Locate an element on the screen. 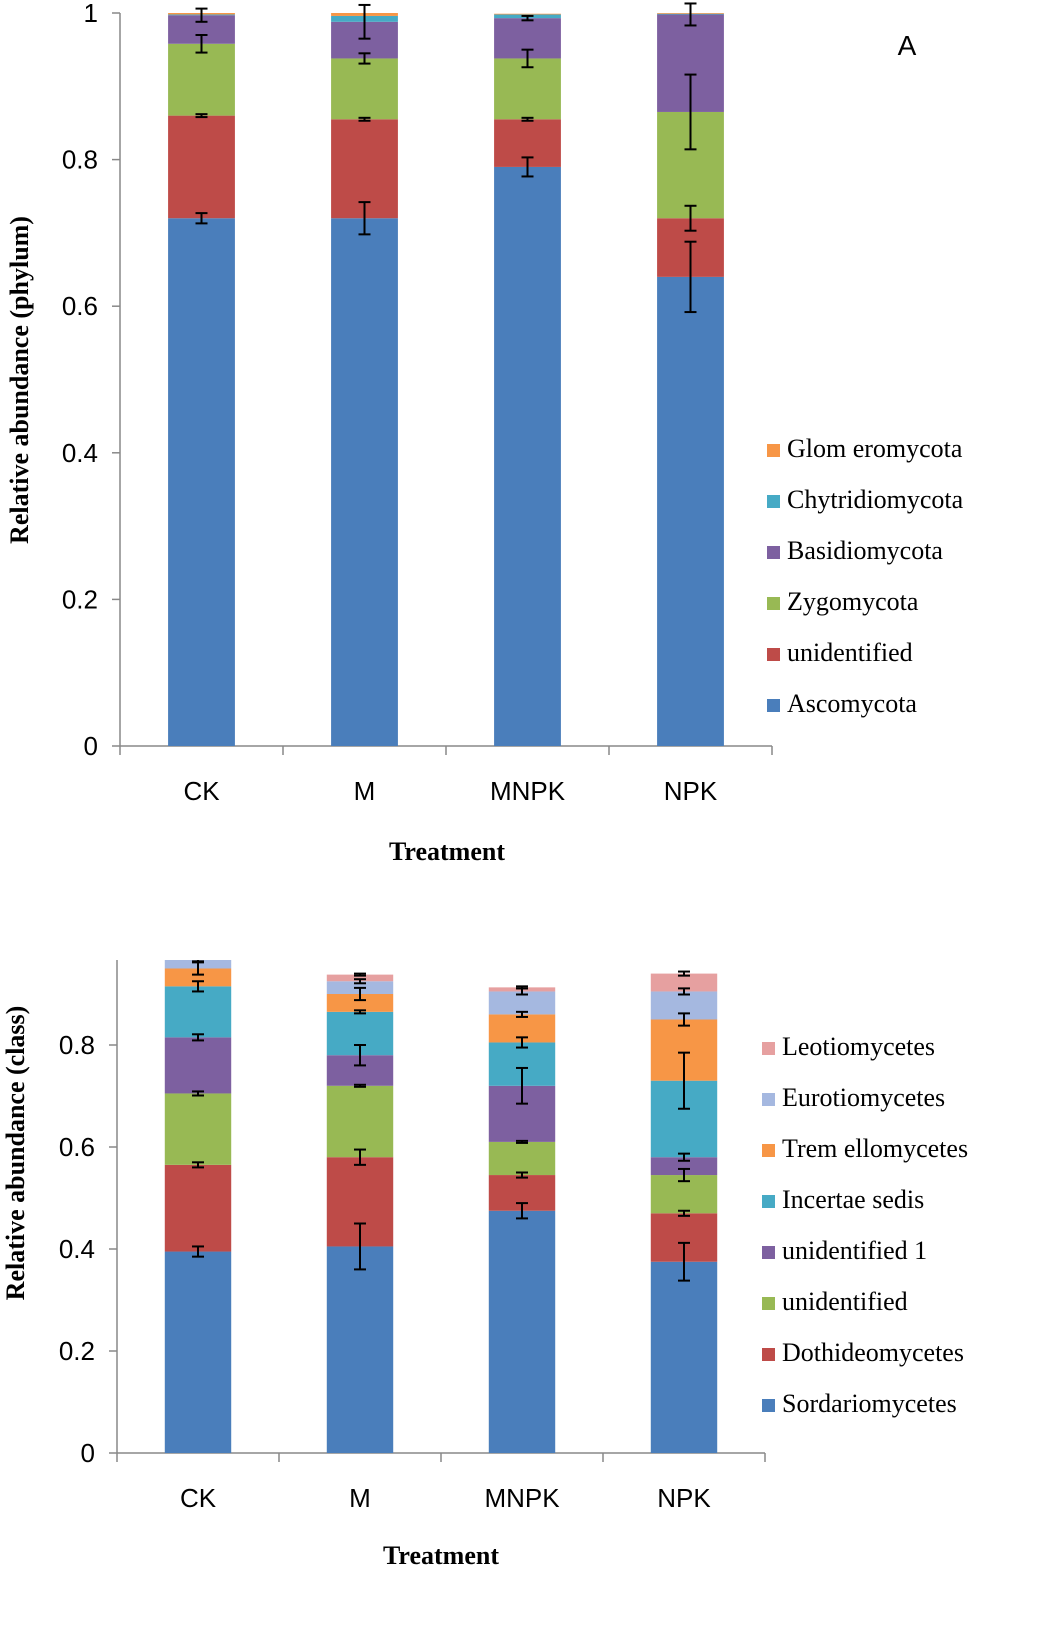 This screenshot has height=1634, width=1040. bar-segment-mnpk-sordariomycetes is located at coordinates (522, 1331).